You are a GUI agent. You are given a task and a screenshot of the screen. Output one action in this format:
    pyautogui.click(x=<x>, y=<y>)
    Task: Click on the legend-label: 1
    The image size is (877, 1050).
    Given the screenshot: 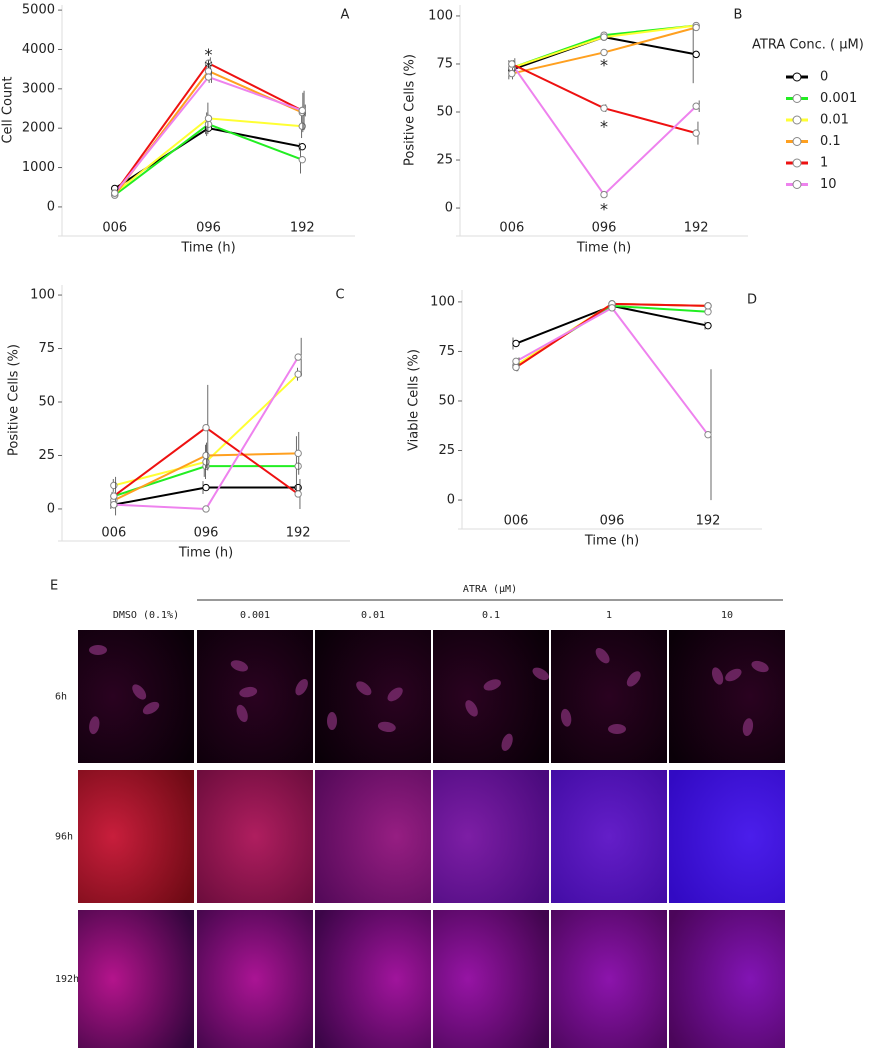 What is the action you would take?
    pyautogui.click(x=824, y=163)
    